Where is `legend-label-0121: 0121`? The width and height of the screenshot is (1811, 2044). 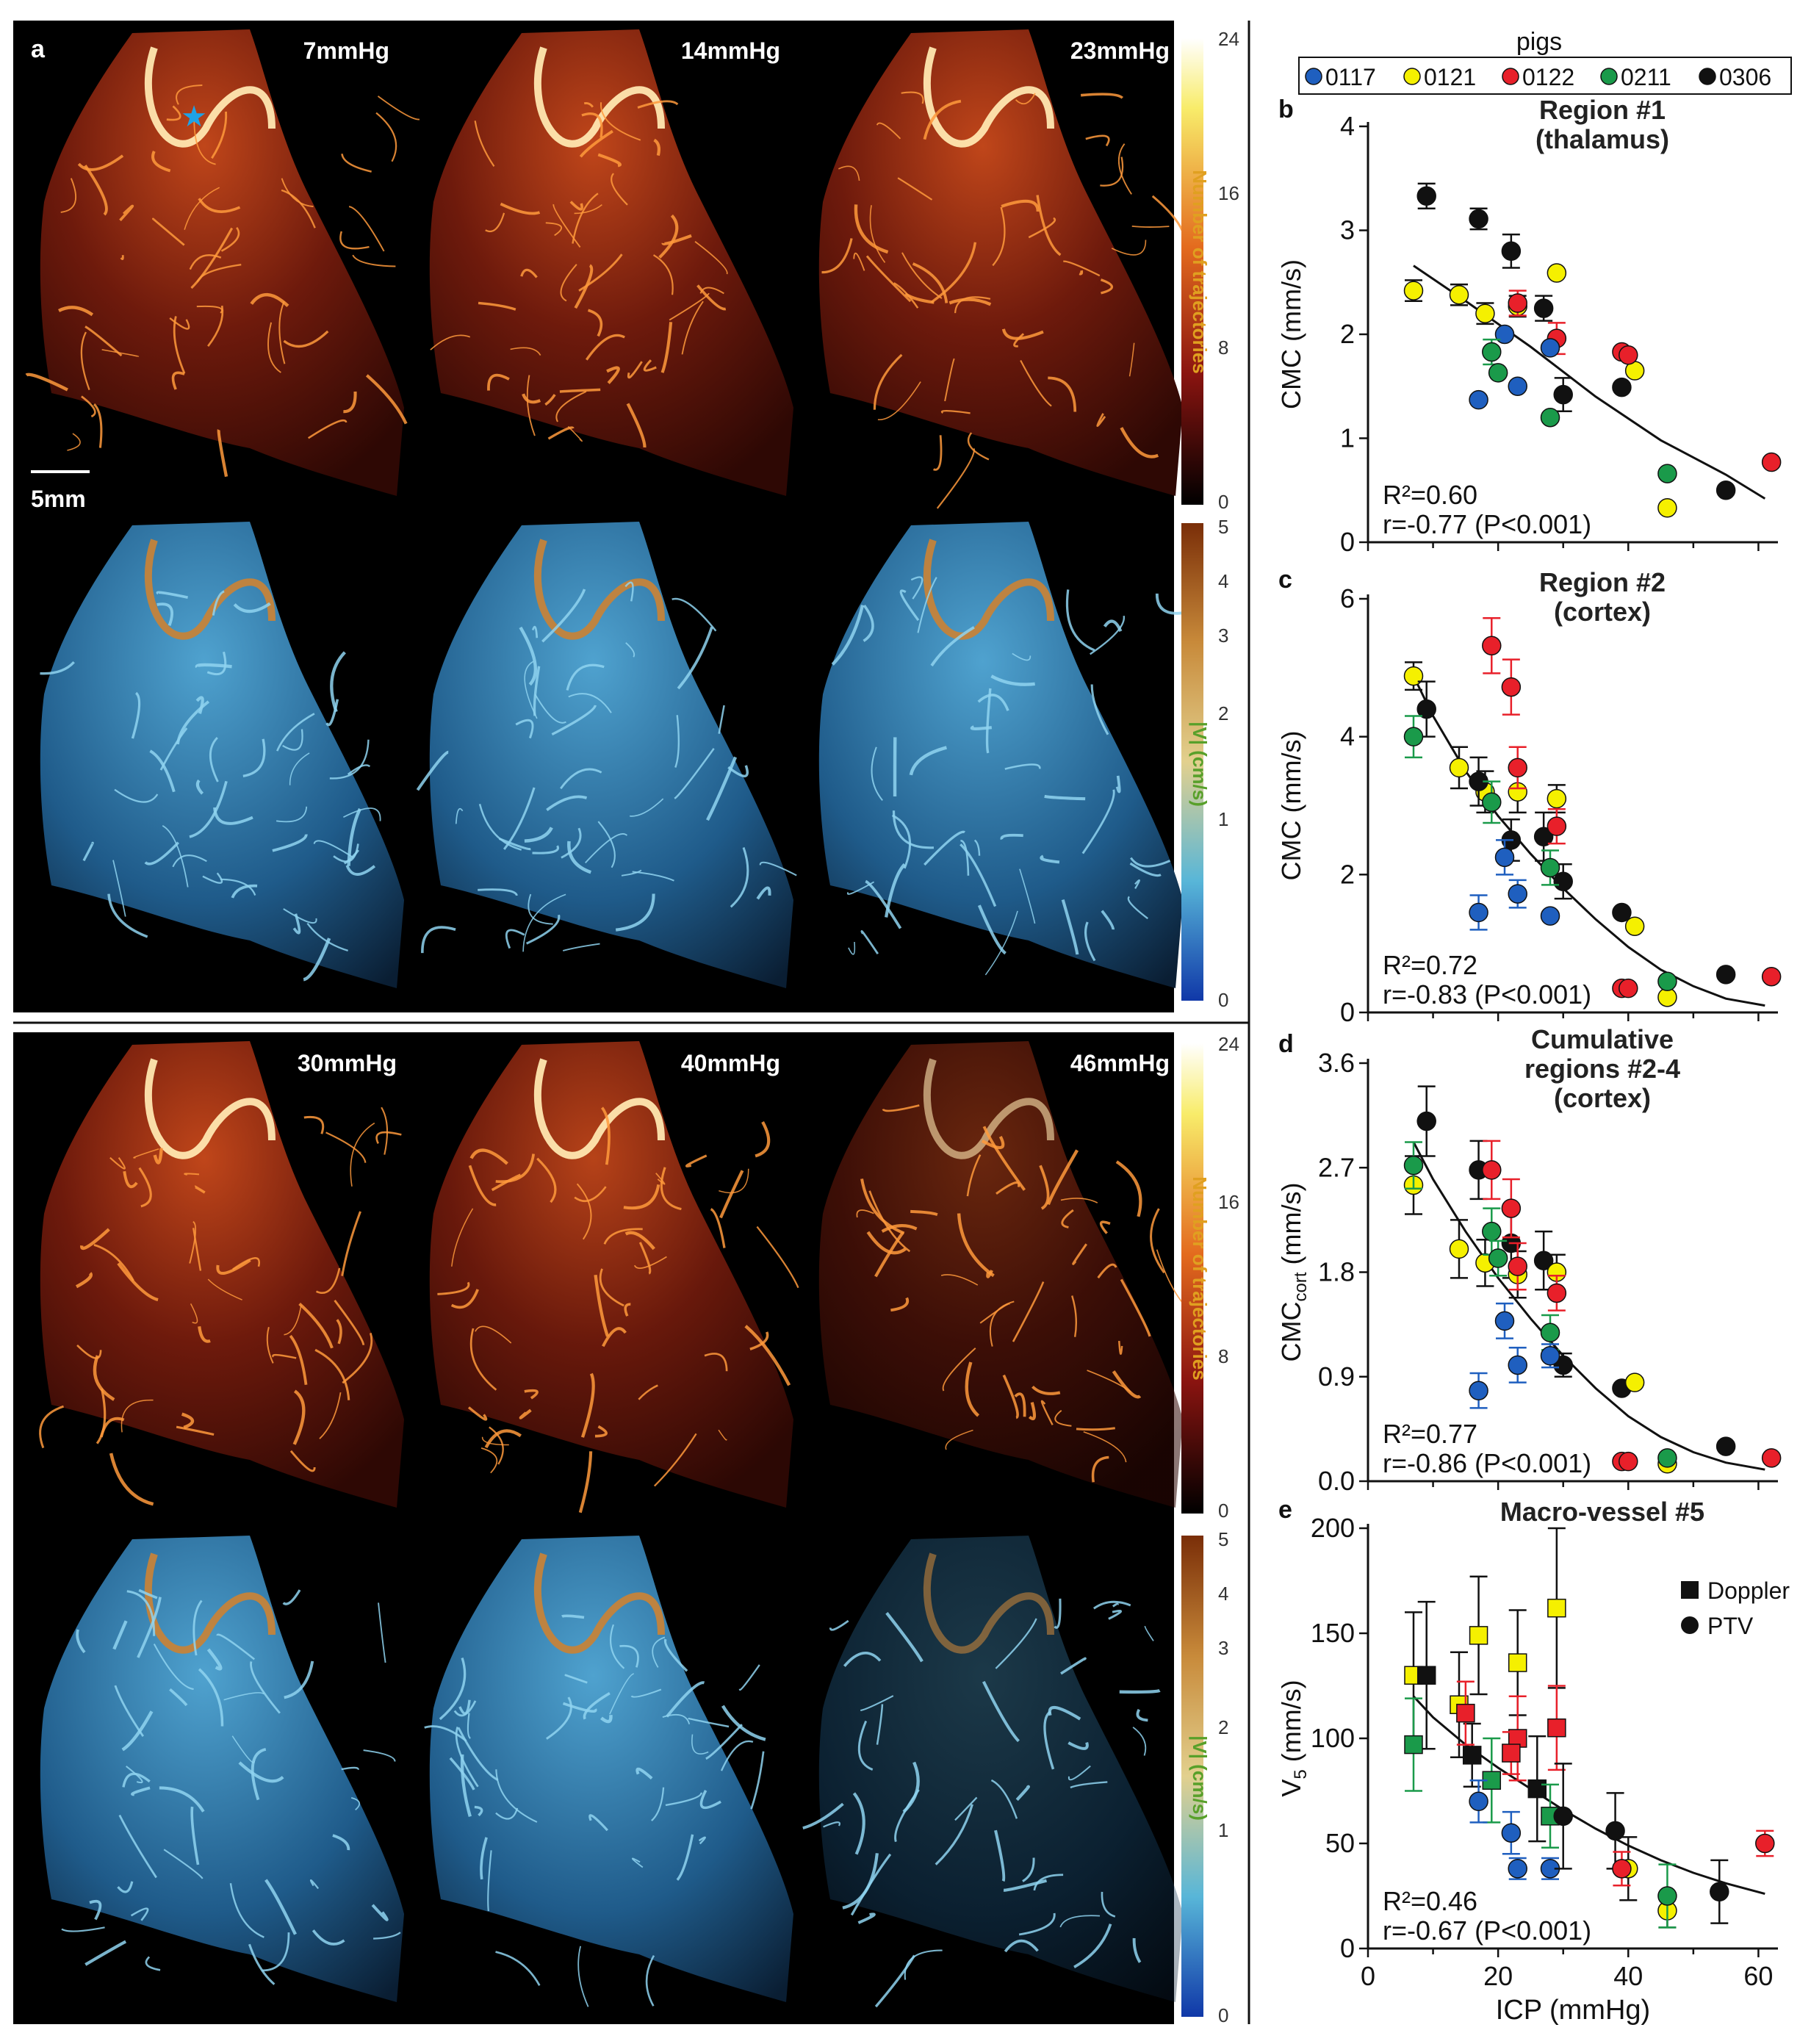
legend-label-0121: 0121 is located at coordinates (1450, 77).